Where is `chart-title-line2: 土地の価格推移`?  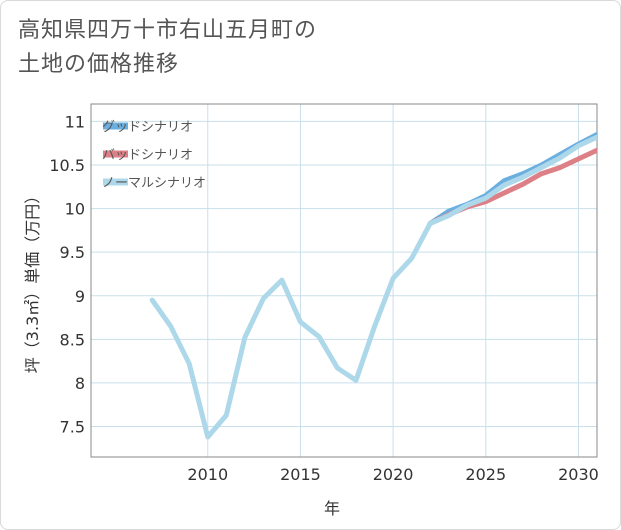 chart-title-line2: 土地の価格推移 is located at coordinates (99, 64).